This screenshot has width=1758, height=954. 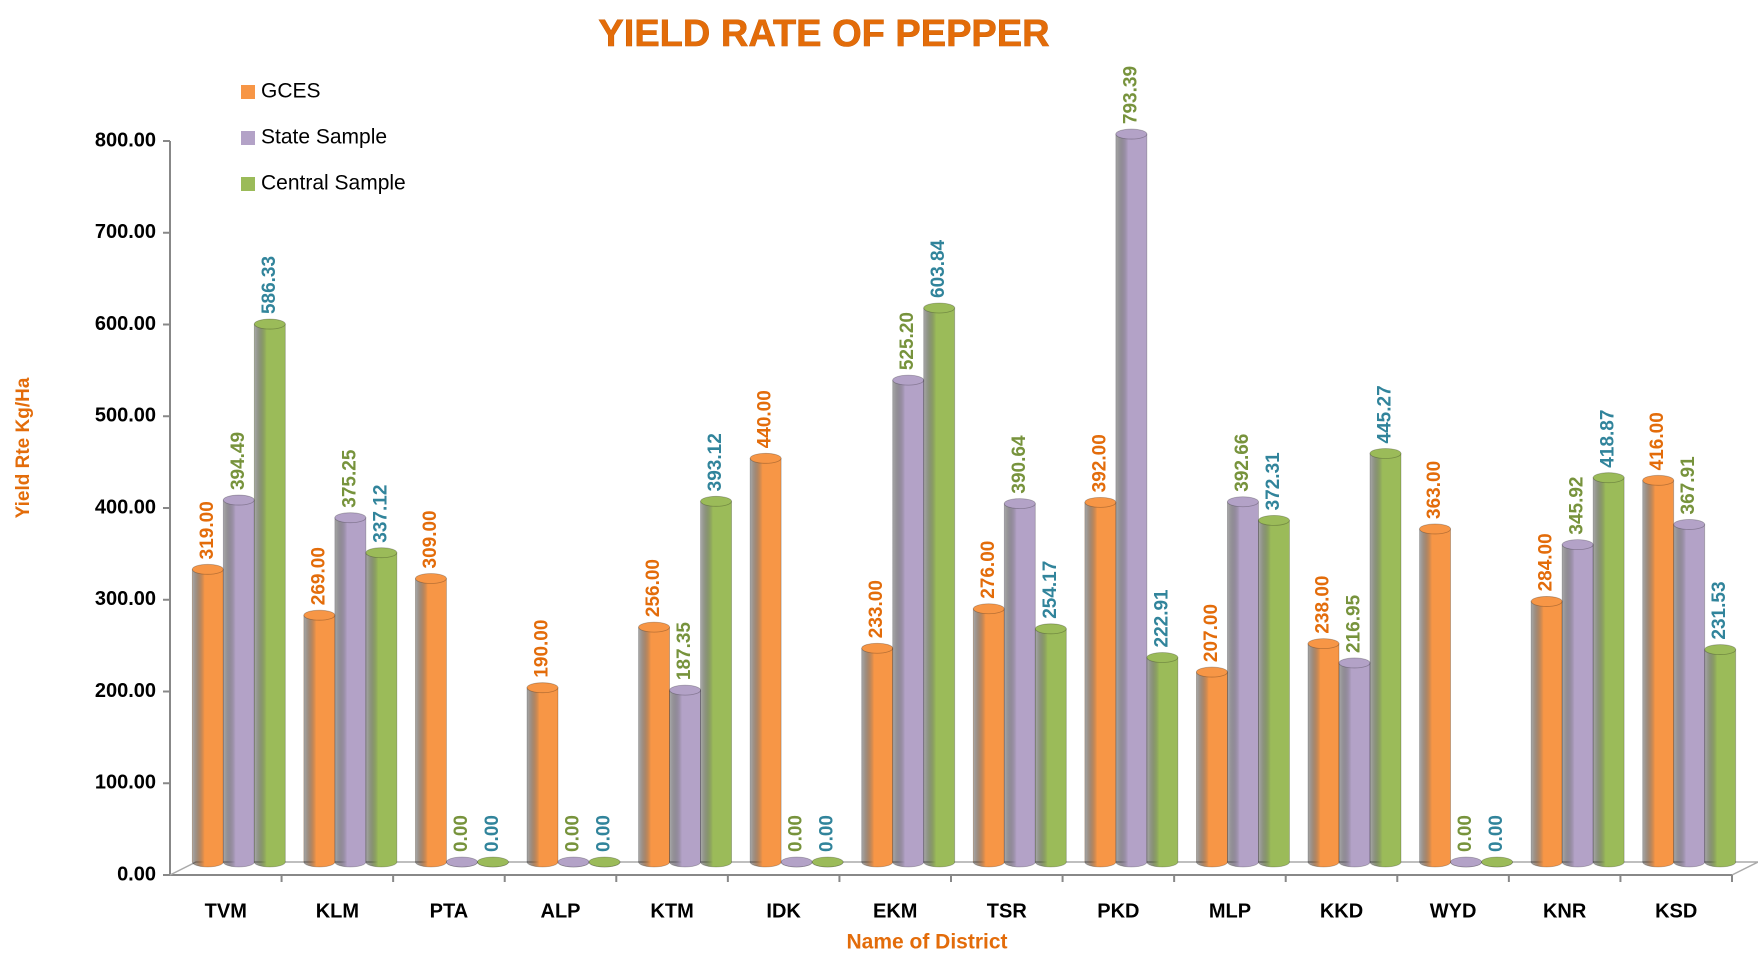 I want to click on x-axis-title: Name of District, so click(x=926, y=942).